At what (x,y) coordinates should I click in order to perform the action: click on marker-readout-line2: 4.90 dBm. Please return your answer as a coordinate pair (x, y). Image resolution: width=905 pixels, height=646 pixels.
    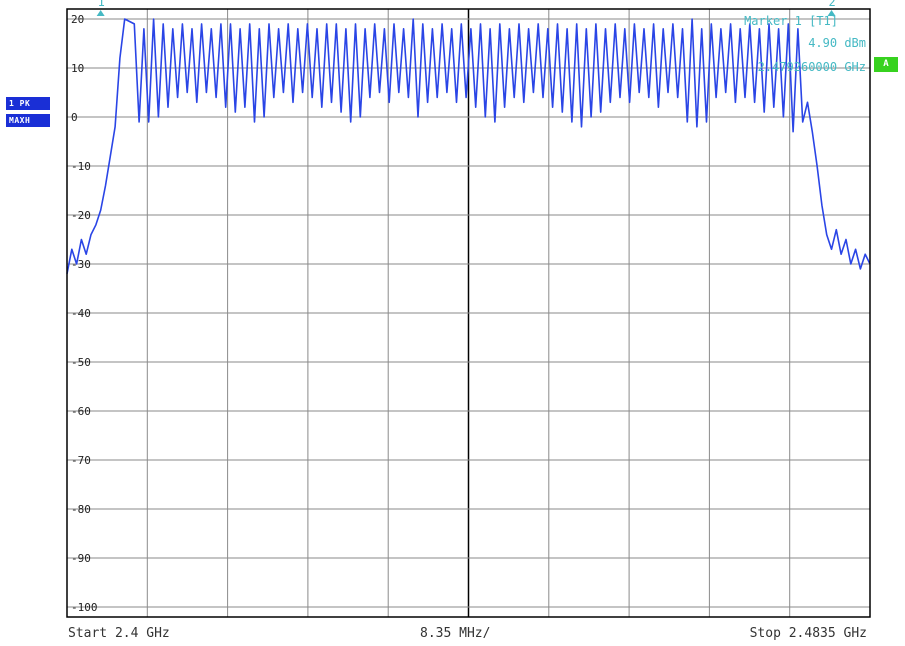
    Looking at the image, I should click on (837, 43).